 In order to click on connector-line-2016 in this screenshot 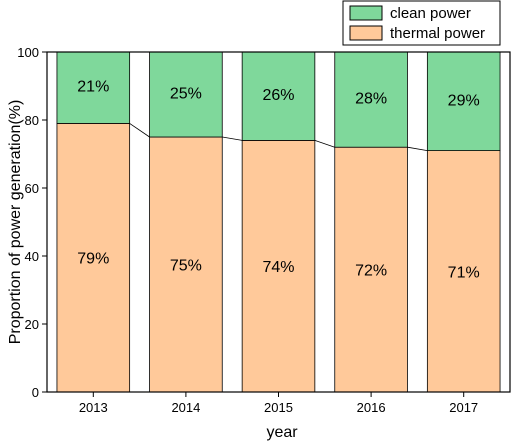, I will do `click(417, 148)`.